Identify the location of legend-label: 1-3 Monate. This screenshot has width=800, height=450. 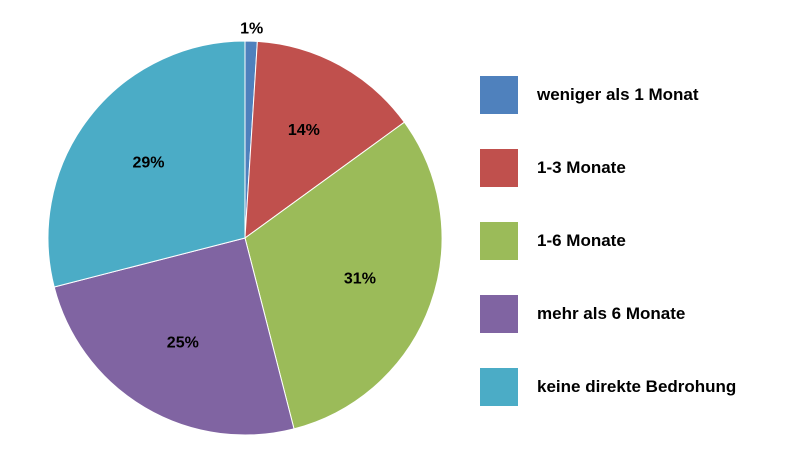
(581, 167).